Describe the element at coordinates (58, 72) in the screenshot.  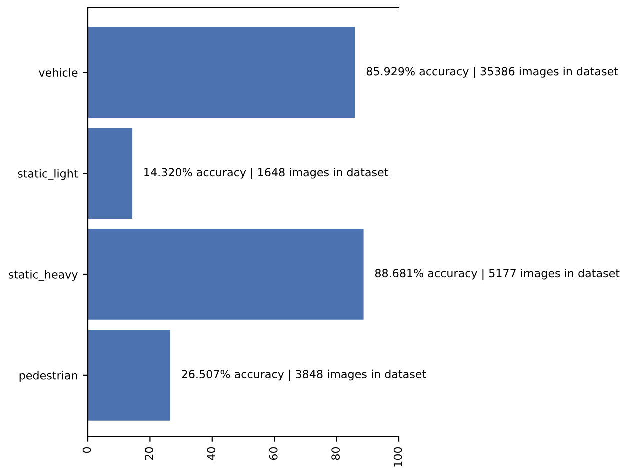
I see `y-tick-label: vehicle` at that location.